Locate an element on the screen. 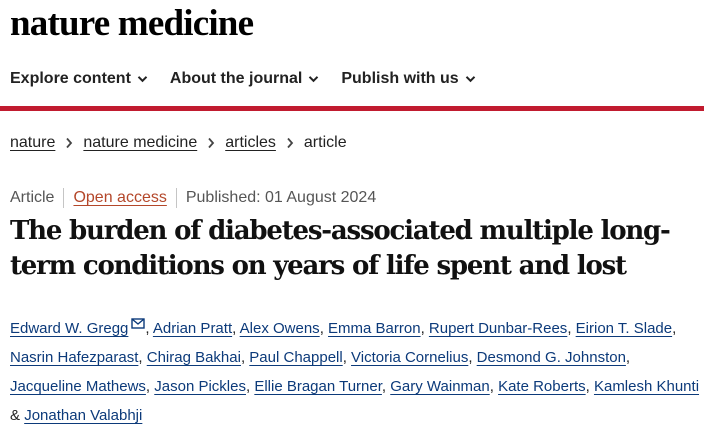 The height and width of the screenshot is (437, 704). author-link: Edward W. Gregg is located at coordinates (69, 328).